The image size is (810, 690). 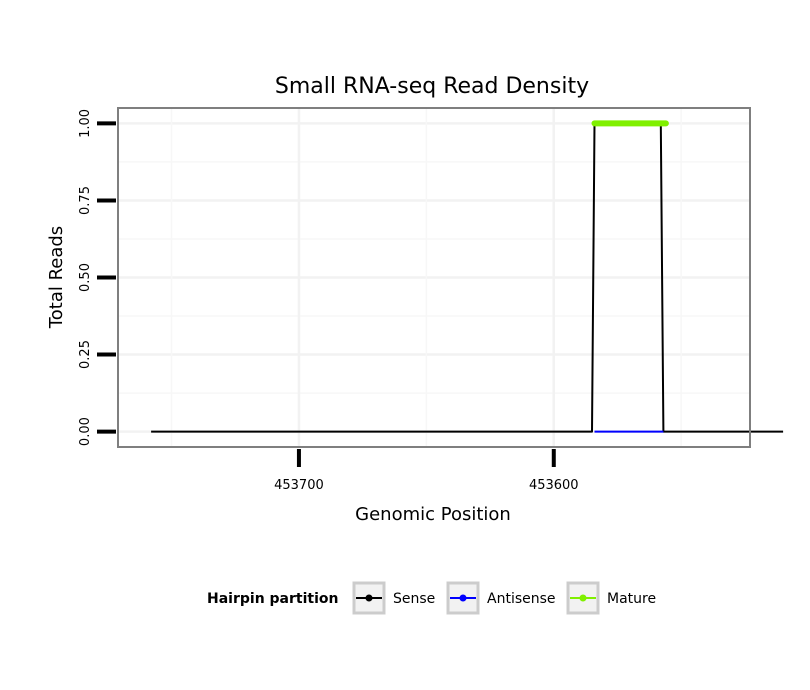 I want to click on legend-key-marker-mature, so click(x=583, y=598).